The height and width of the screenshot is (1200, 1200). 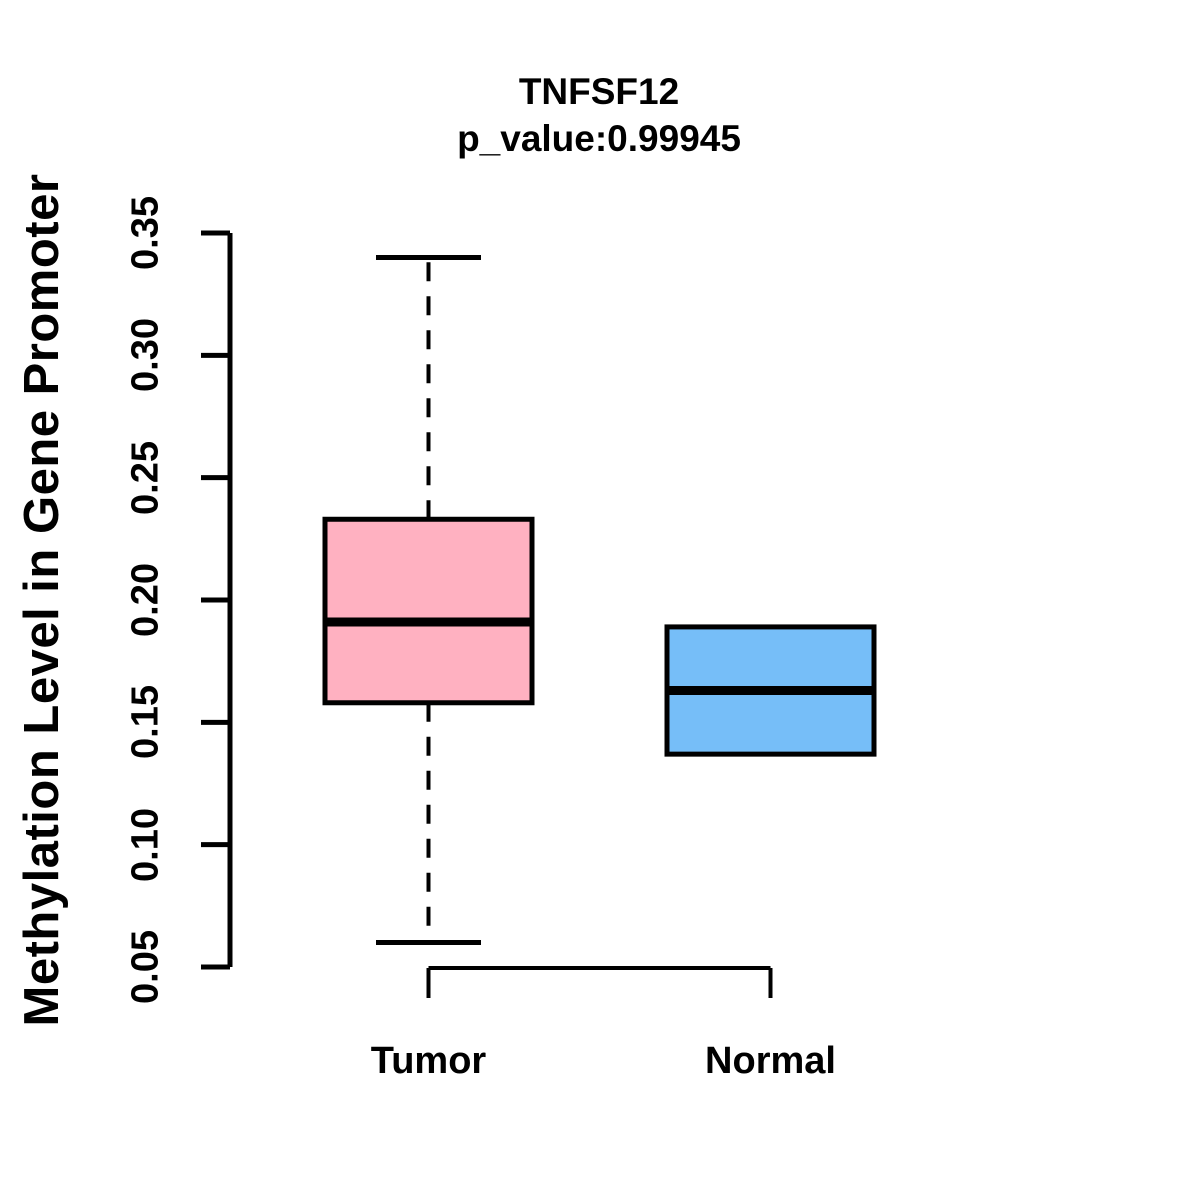 What do you see at coordinates (145, 233) in the screenshot?
I see `y-tick-label: 0.35` at bounding box center [145, 233].